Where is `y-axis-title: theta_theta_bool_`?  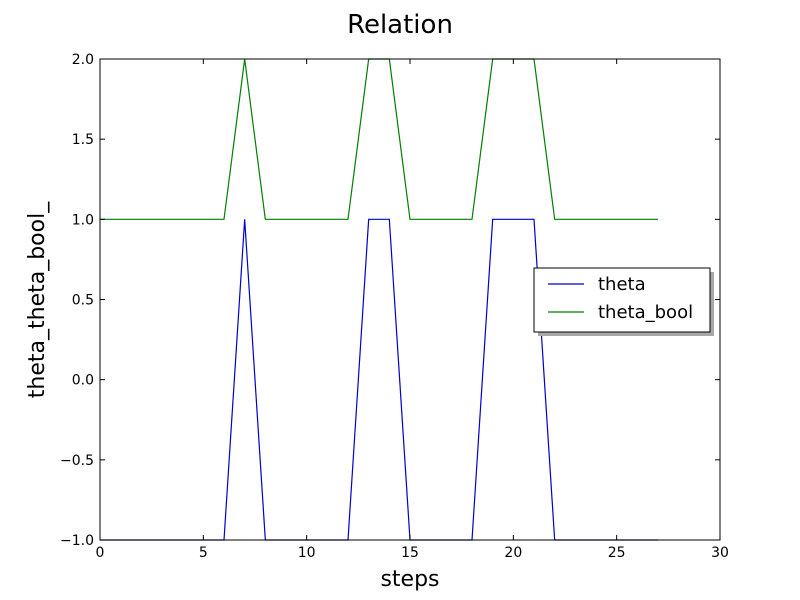
y-axis-title: theta_theta_bool_ is located at coordinates (37, 299).